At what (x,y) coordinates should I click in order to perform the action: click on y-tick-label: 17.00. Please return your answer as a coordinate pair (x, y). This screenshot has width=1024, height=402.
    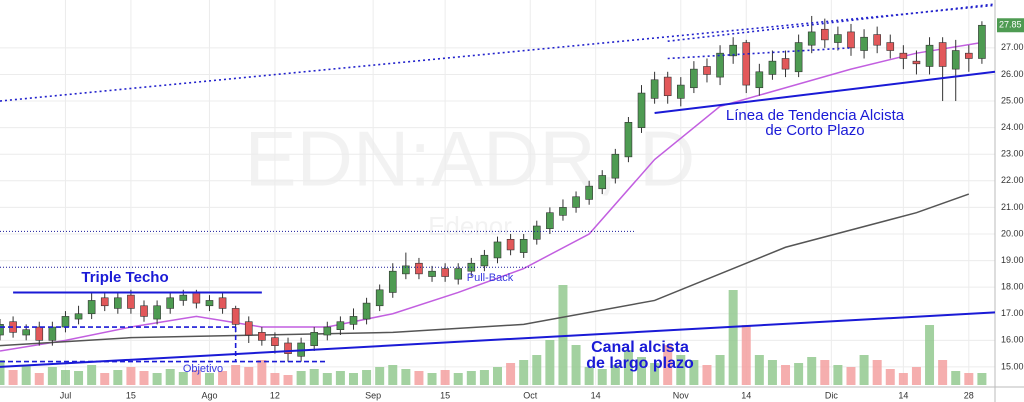
    Looking at the image, I should click on (1012, 313).